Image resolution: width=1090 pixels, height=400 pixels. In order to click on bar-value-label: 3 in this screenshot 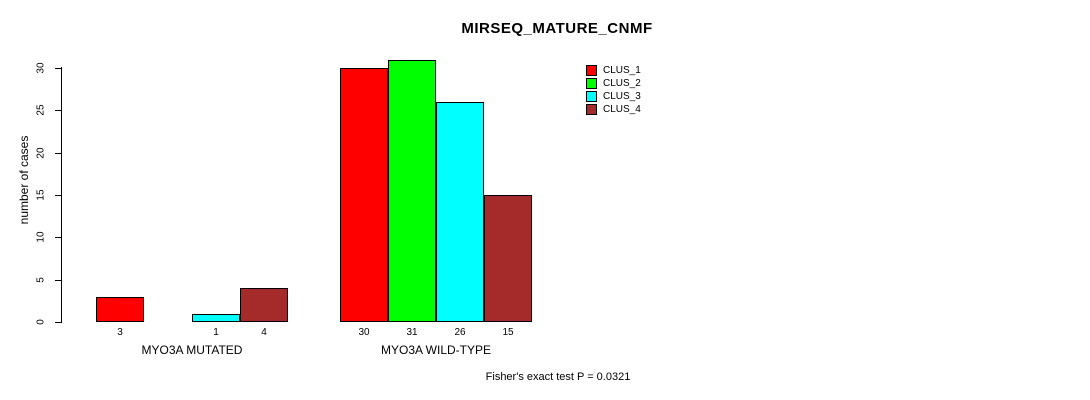, I will do `click(120, 332)`.